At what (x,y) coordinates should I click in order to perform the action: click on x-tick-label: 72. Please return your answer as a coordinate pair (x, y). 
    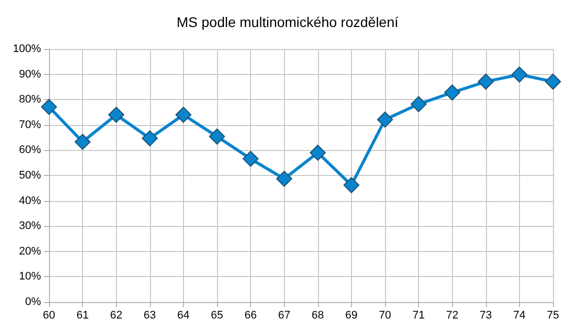
    Looking at the image, I should click on (452, 316).